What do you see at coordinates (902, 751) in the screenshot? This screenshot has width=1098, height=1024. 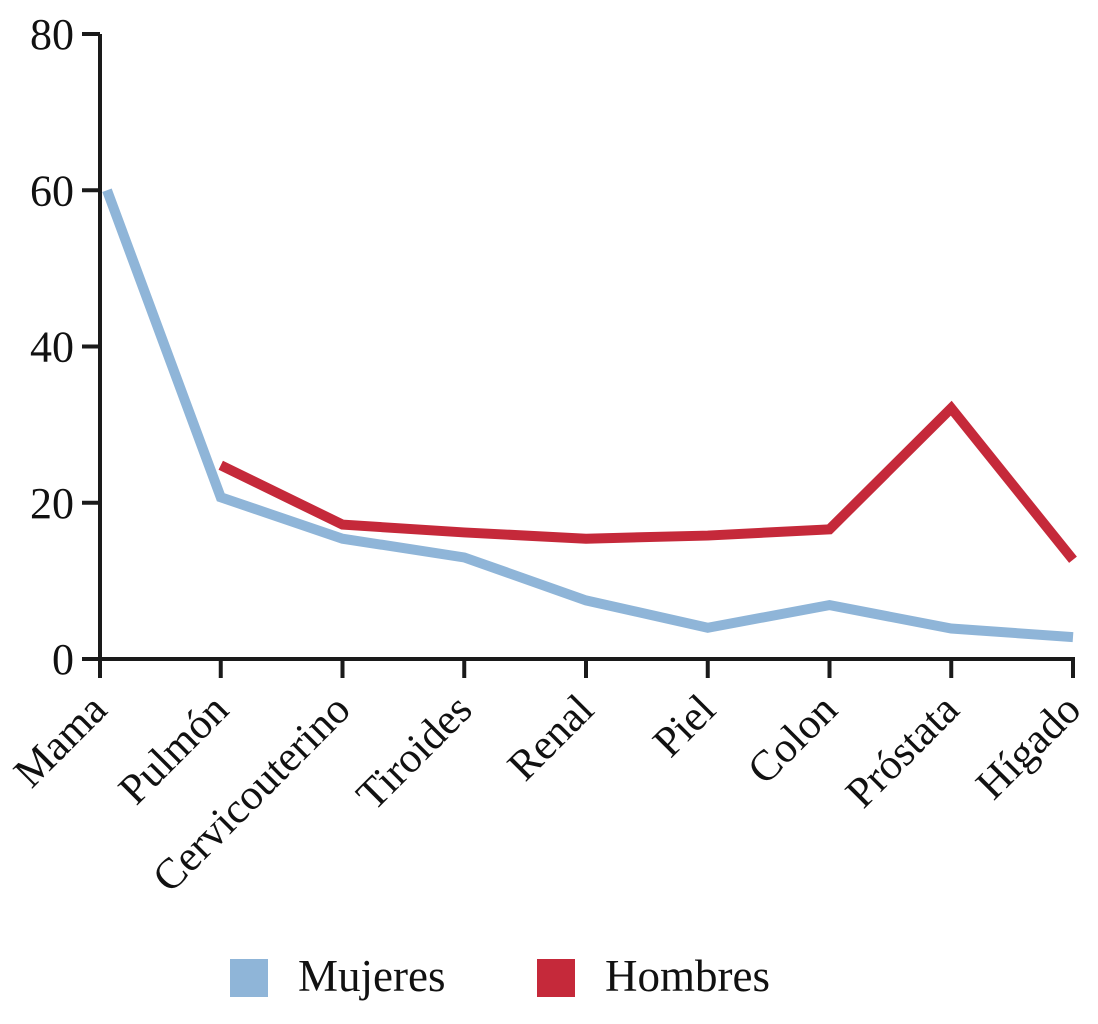 I see `x-category-label-7: Próstata` at bounding box center [902, 751].